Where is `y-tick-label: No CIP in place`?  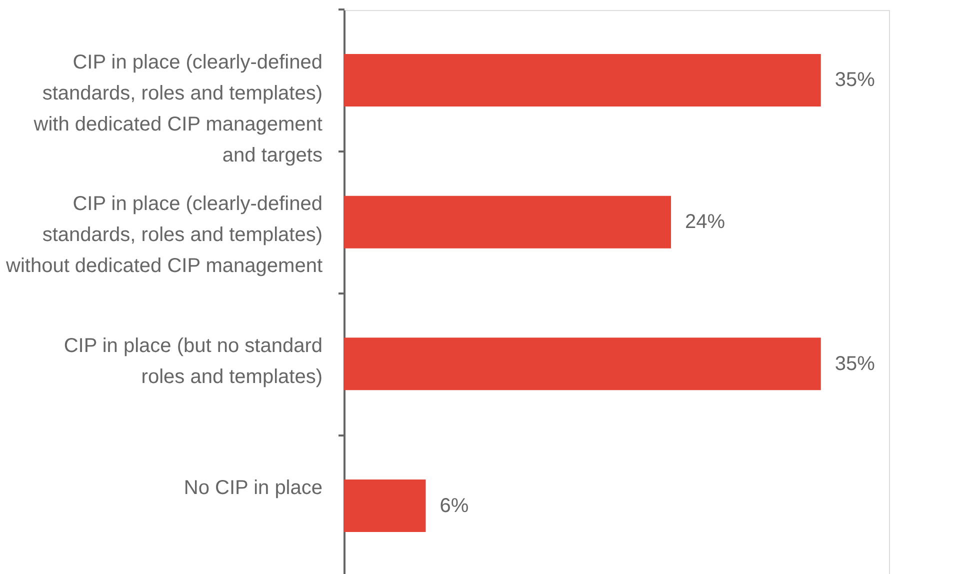
y-tick-label: No CIP in place is located at coordinates (253, 487).